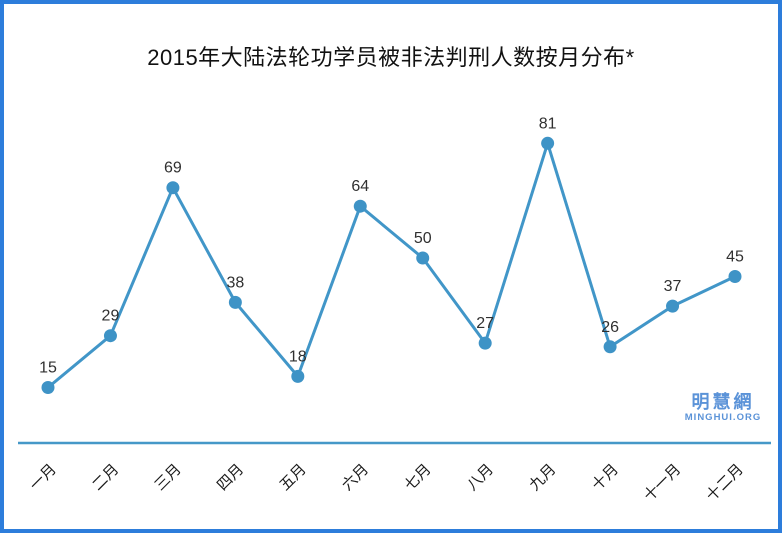  I want to click on minghui-watermark: 明慧網 MINGHUI.ORG, so click(723, 407).